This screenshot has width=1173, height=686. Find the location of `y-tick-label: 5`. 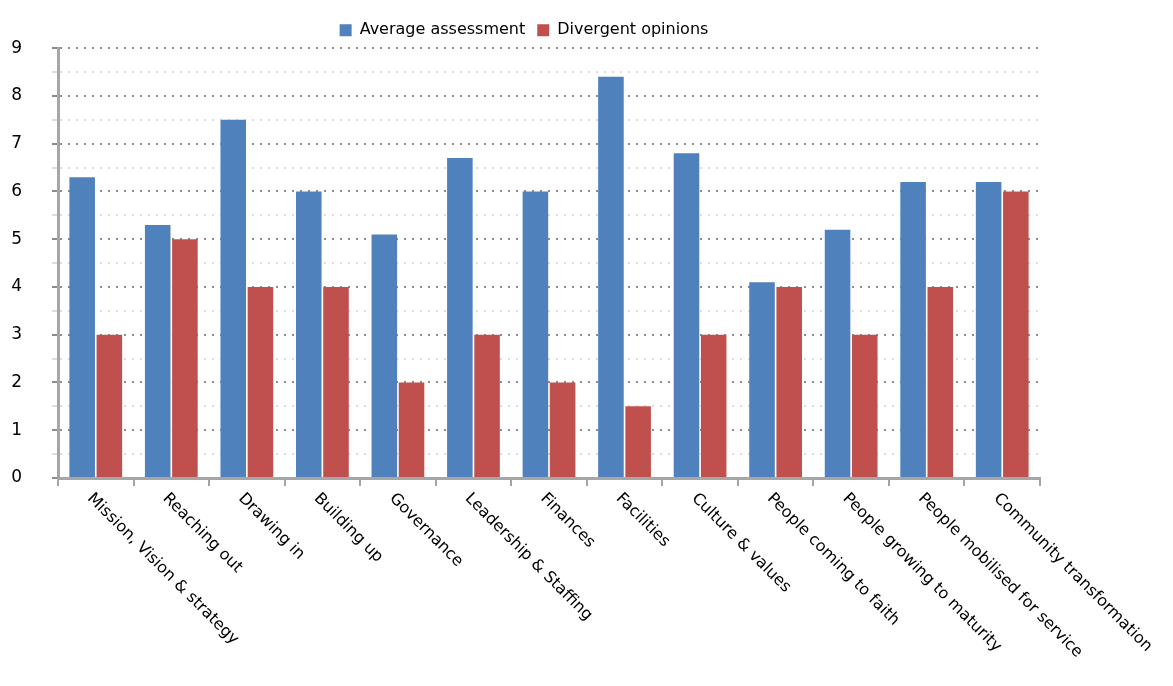

y-tick-label: 5 is located at coordinates (16, 237).